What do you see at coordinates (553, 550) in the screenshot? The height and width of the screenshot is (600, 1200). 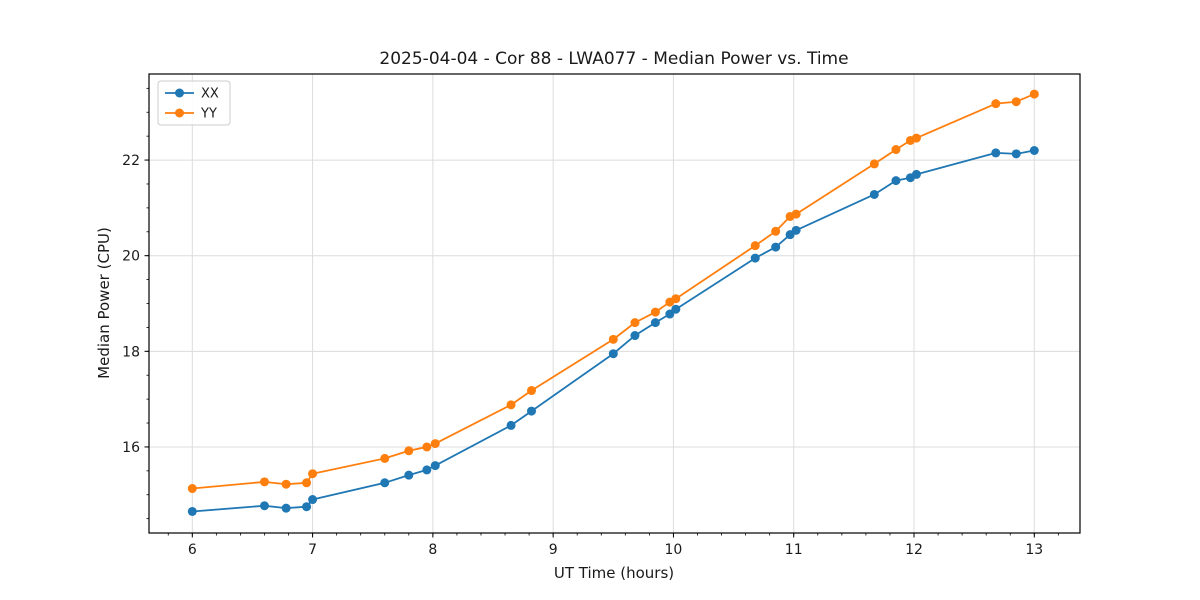 I see `x-tick-label: 9` at bounding box center [553, 550].